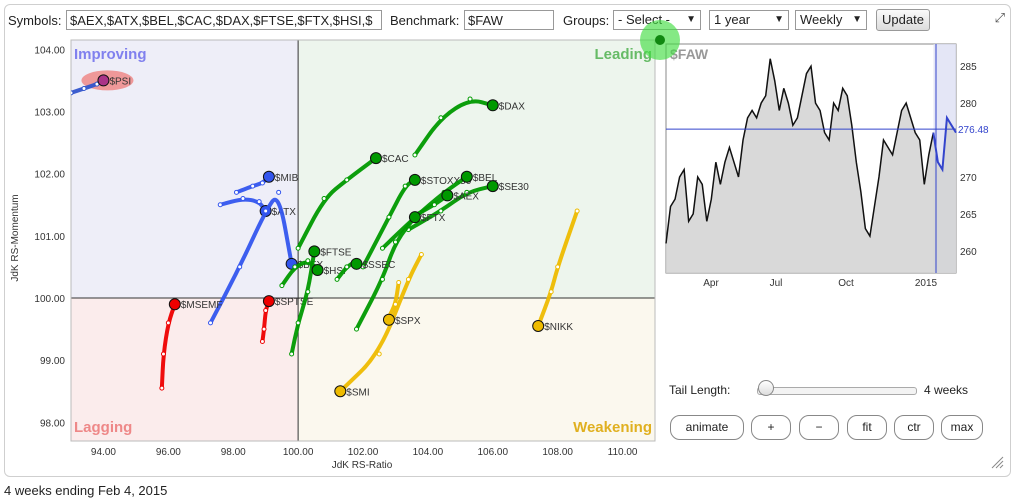 This screenshot has width=1017, height=499. I want to click on period-select: 1 year ▼, so click(749, 20).